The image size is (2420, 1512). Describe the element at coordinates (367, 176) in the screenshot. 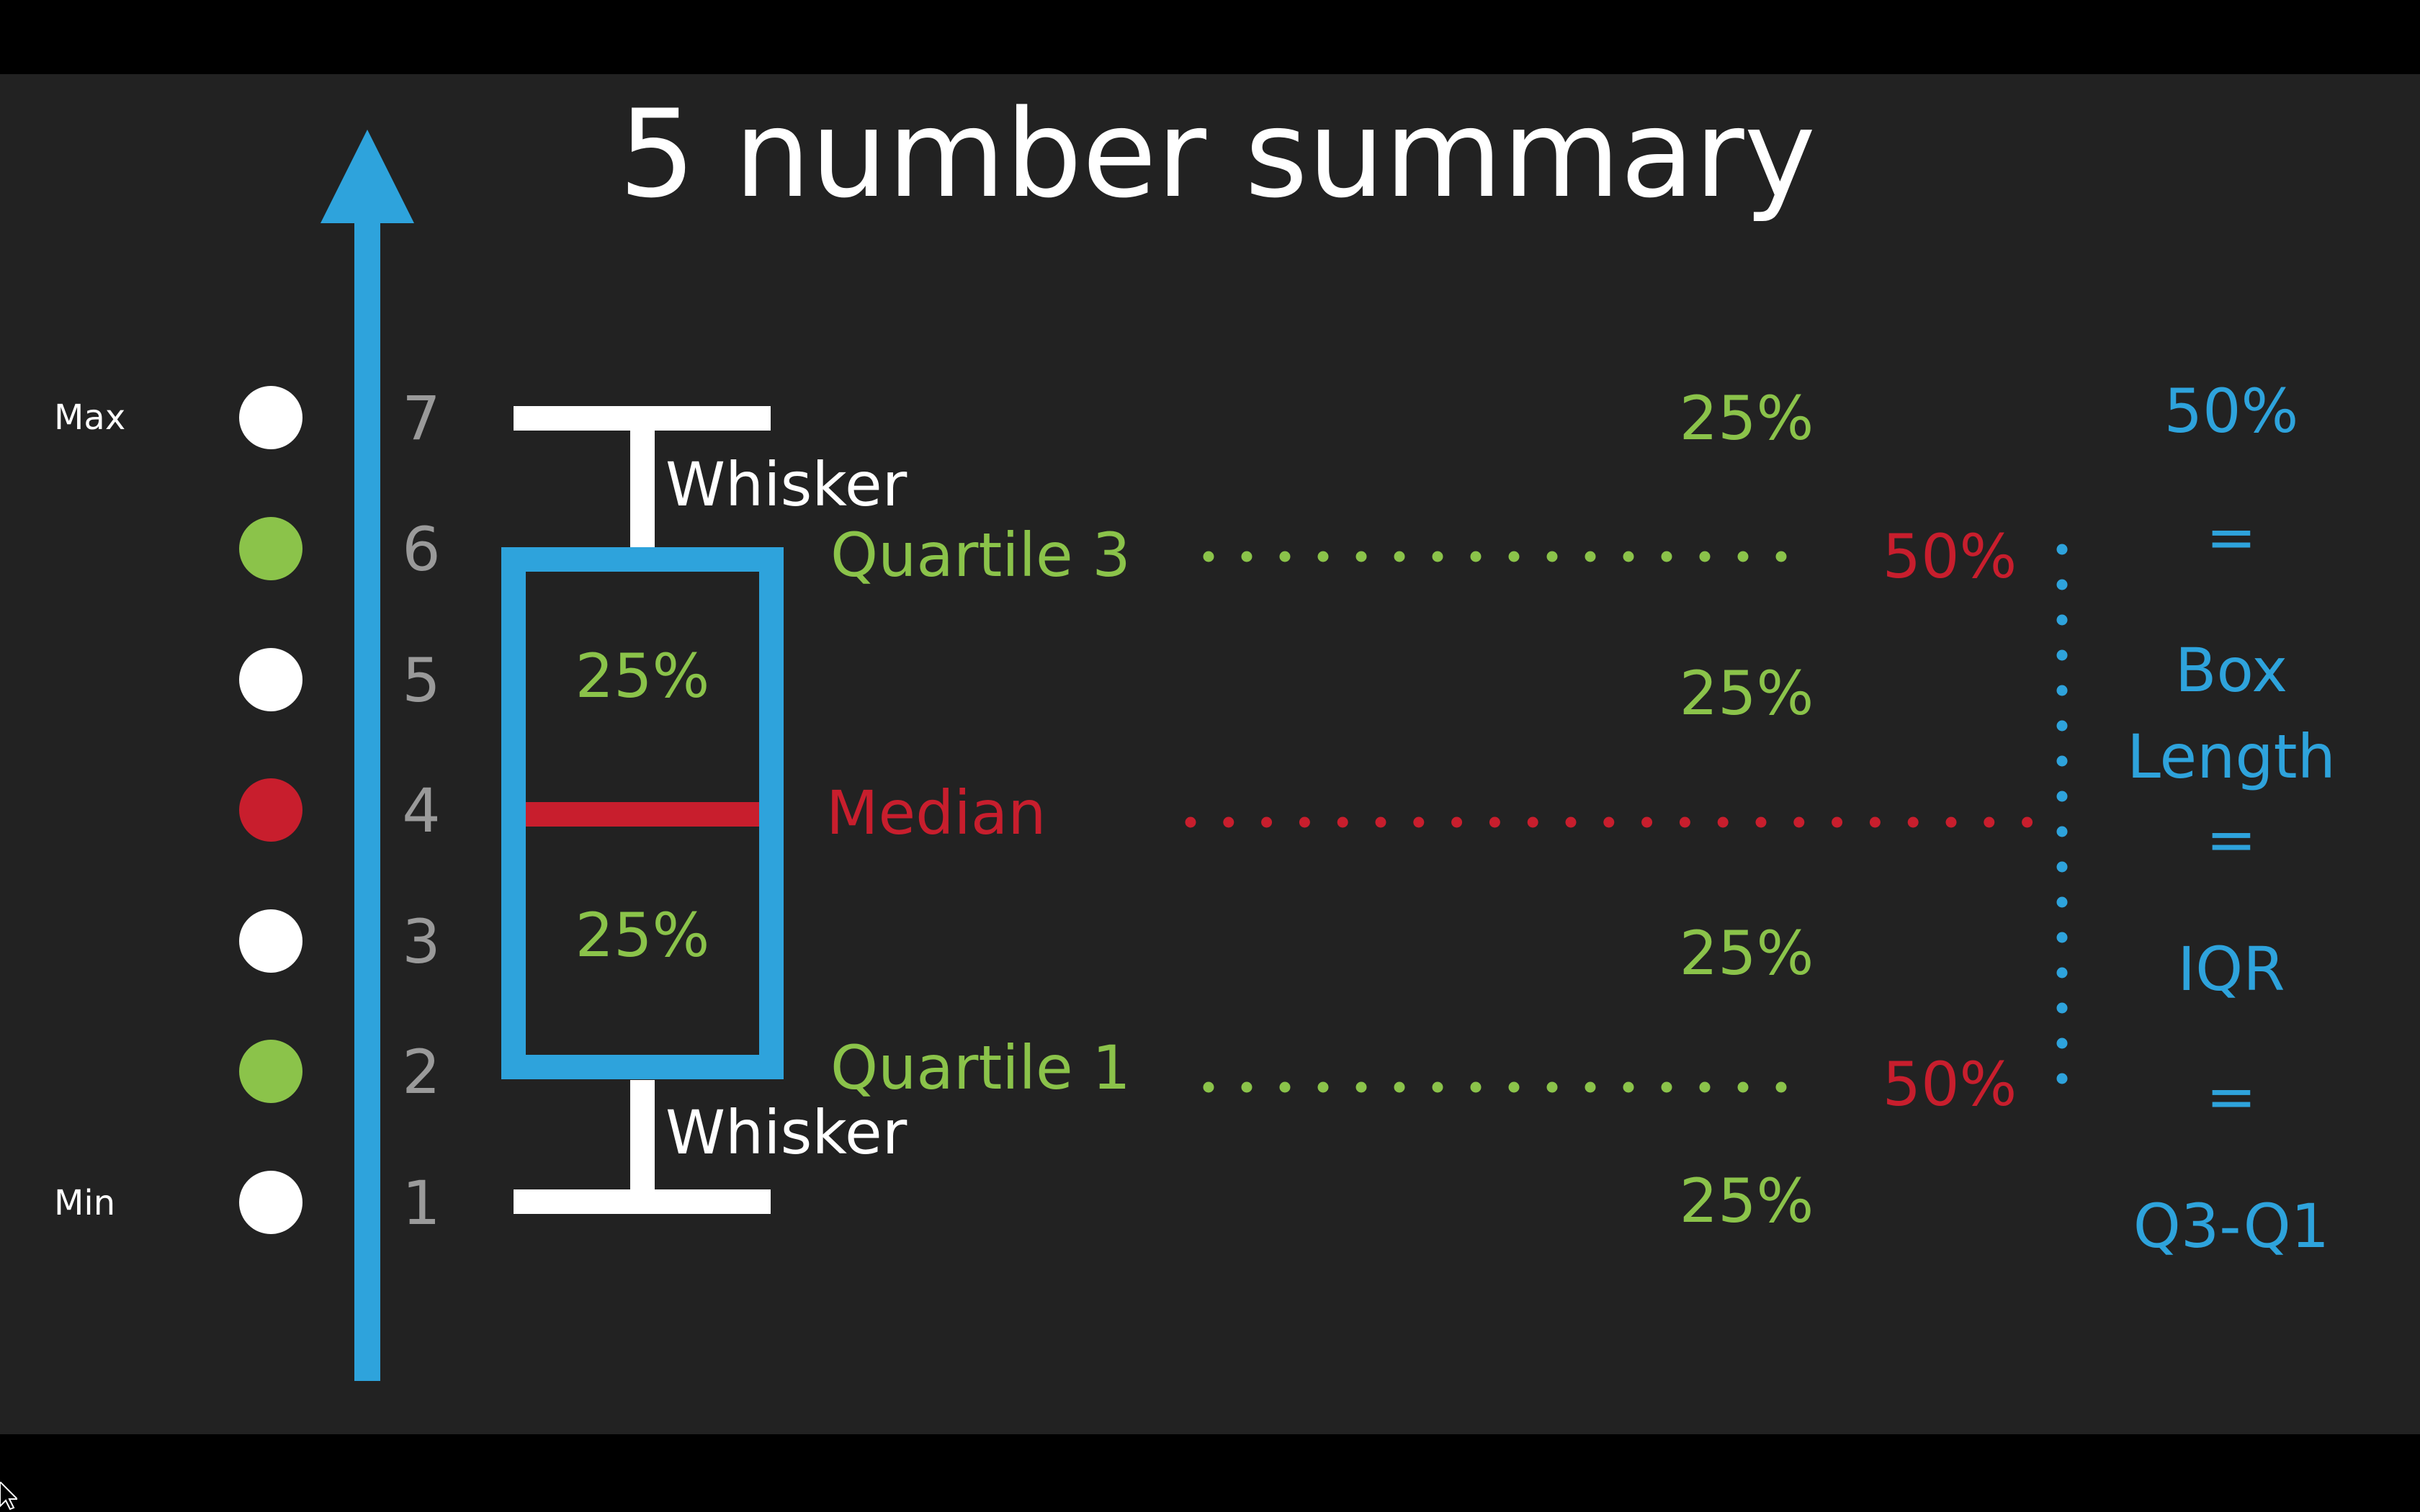

I see `axis-arrowhead-icon` at that location.